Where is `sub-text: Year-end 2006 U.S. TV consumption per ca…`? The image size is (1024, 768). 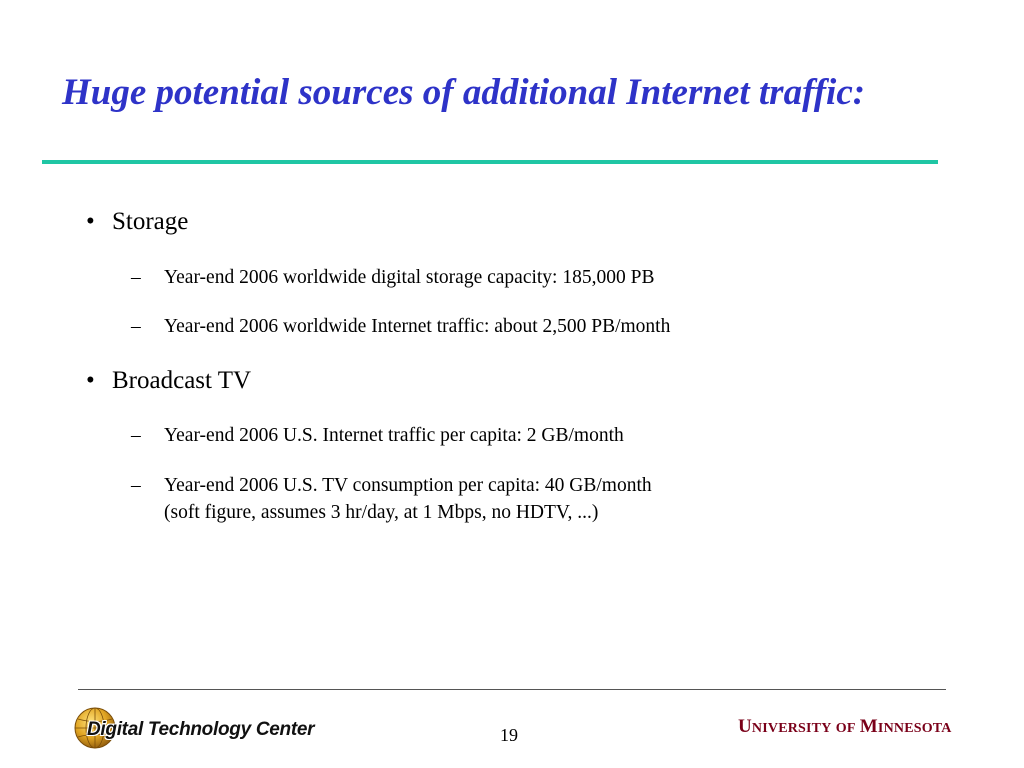
sub-text: Year-end 2006 U.S. TV consumption per ca… is located at coordinates (408, 485).